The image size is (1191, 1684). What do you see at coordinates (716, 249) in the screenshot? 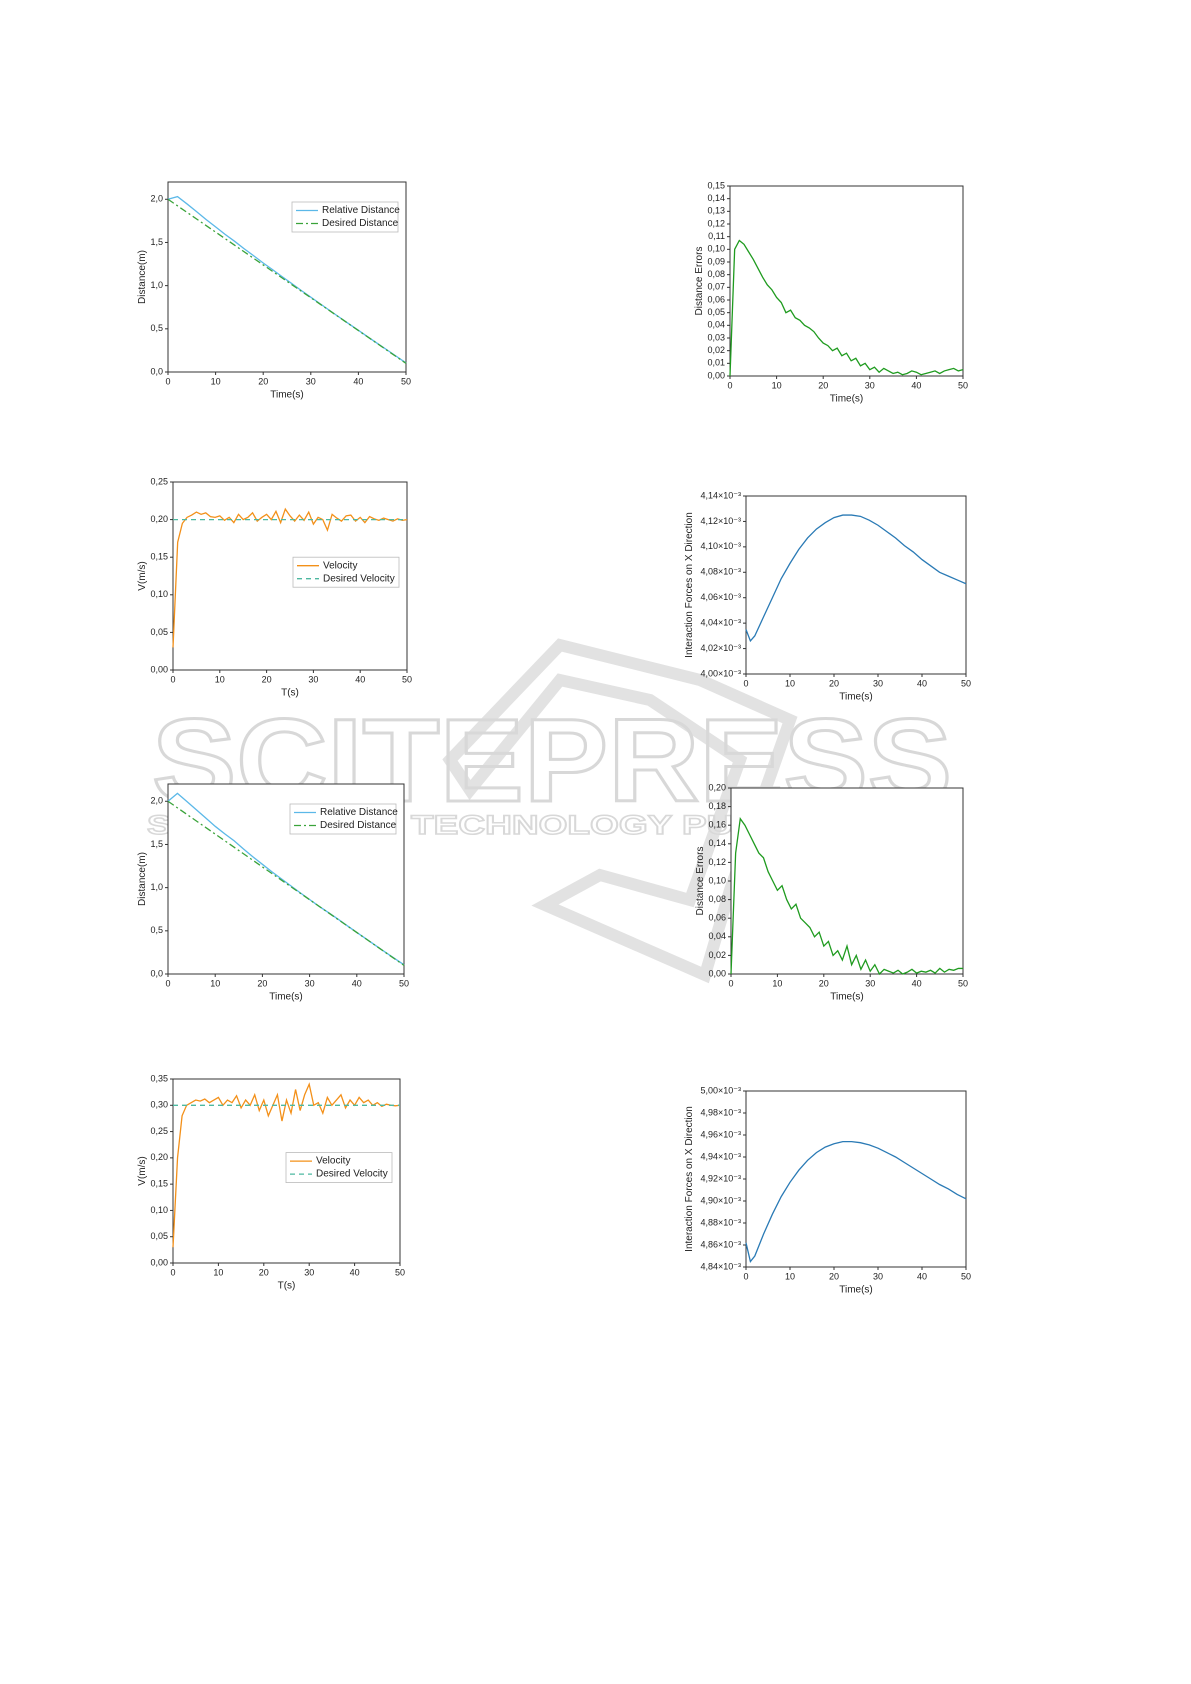
I see `y-tick-label: 0,10` at bounding box center [716, 249].